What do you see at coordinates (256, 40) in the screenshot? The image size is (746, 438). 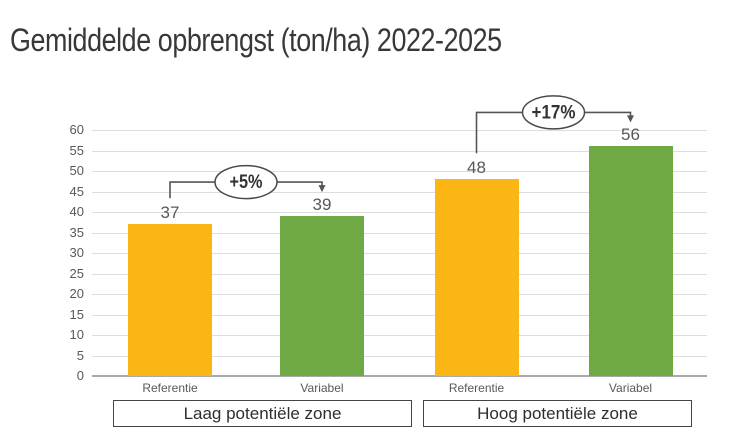 I see `chart-title: Gemiddelde opbrengst (ton/ha) 2022-2025` at bounding box center [256, 40].